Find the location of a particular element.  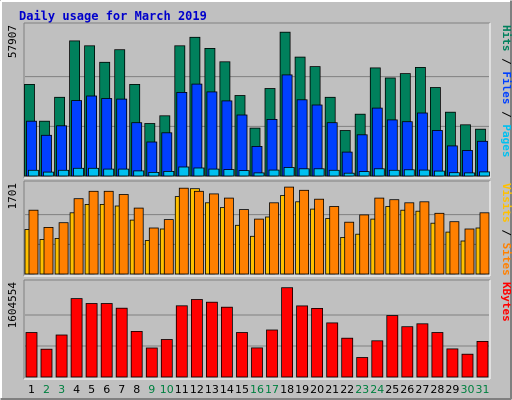

day-label-15: 15 is located at coordinates (242, 389).